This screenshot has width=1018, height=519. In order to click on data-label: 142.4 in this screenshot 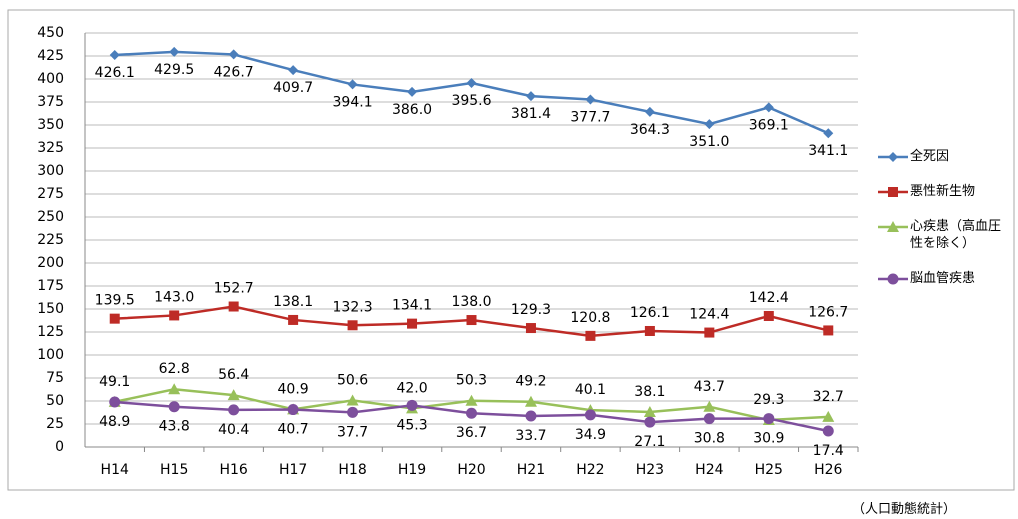, I will do `click(769, 298)`.